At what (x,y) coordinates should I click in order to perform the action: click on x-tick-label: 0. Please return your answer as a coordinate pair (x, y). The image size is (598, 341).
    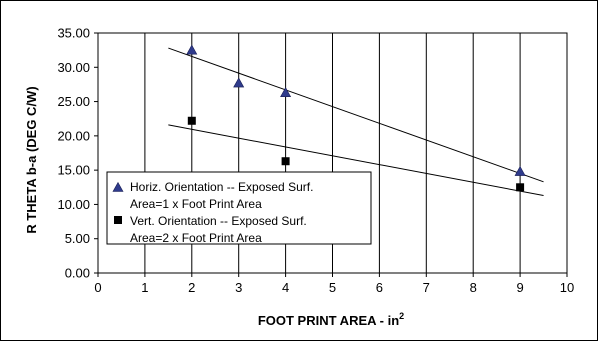
    Looking at the image, I should click on (97, 287).